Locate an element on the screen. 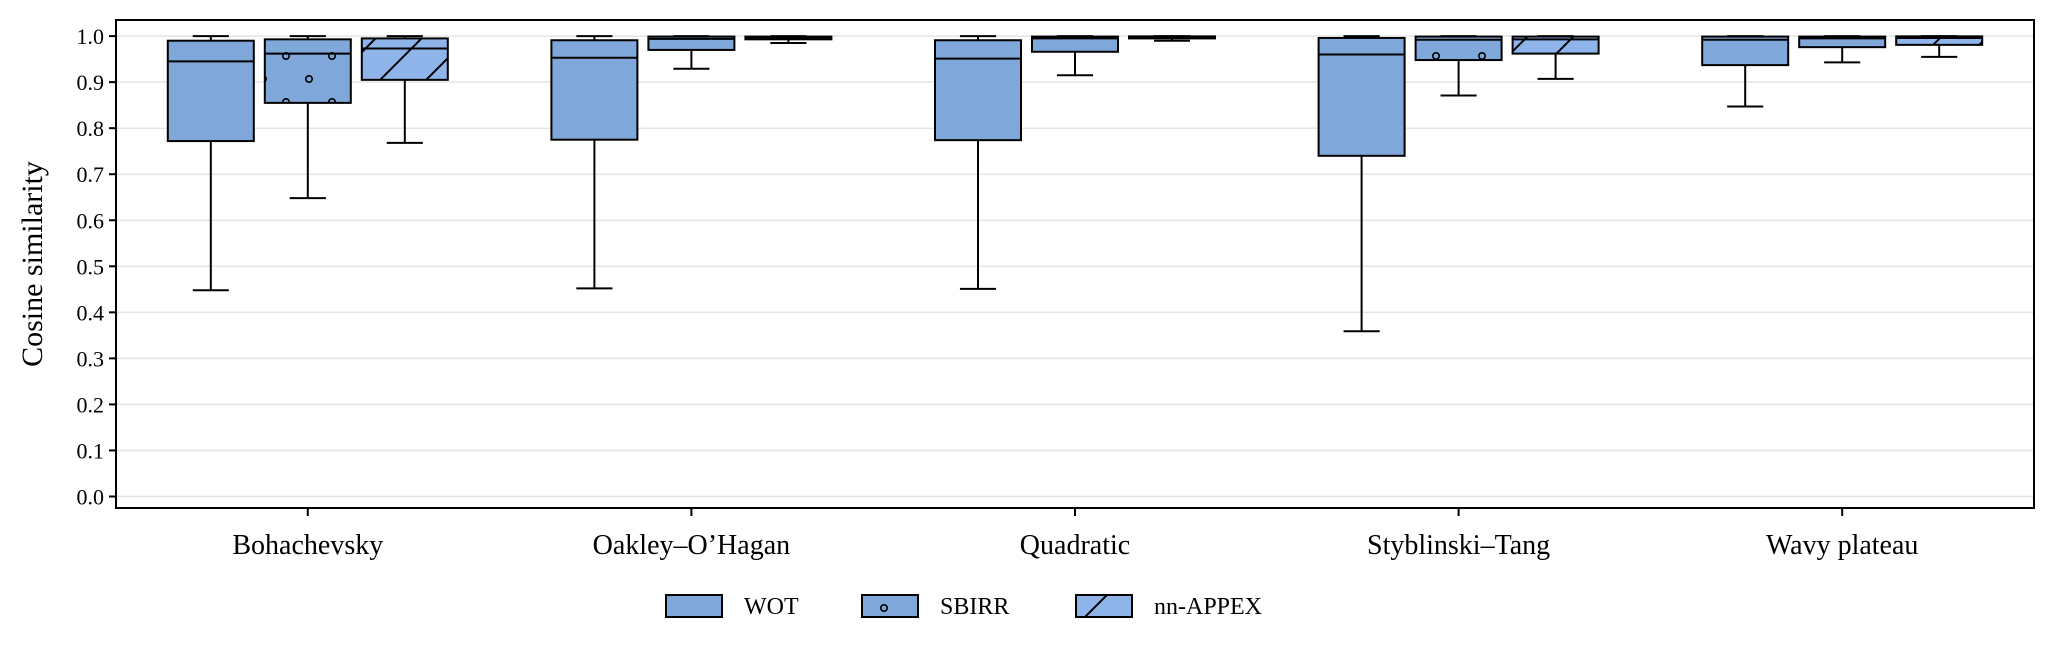 Image resolution: width=2050 pixels, height=653 pixels. legend-swatch is located at coordinates (694, 606).